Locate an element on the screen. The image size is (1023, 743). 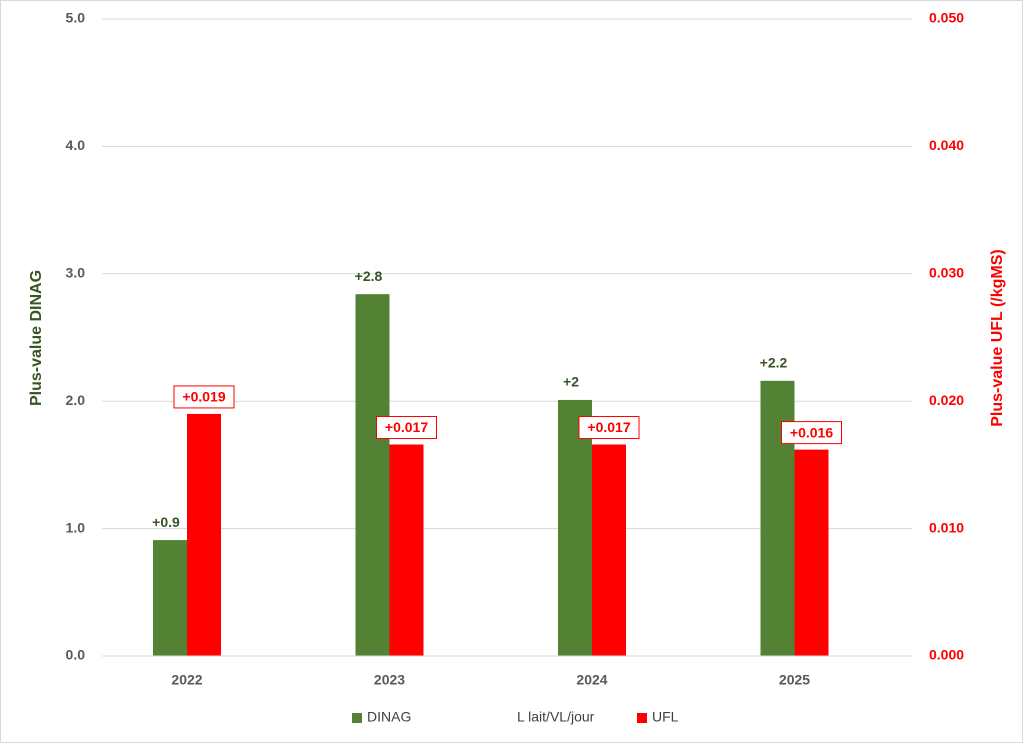
legend-label: L lait/VL/jour is located at coordinates (556, 717).